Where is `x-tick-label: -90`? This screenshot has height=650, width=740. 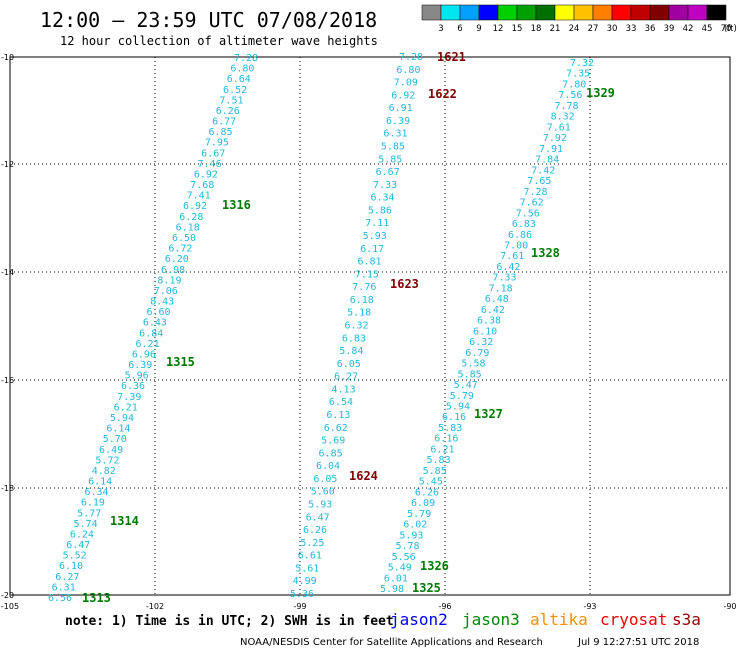 x-tick-label: -90 is located at coordinates (729, 606).